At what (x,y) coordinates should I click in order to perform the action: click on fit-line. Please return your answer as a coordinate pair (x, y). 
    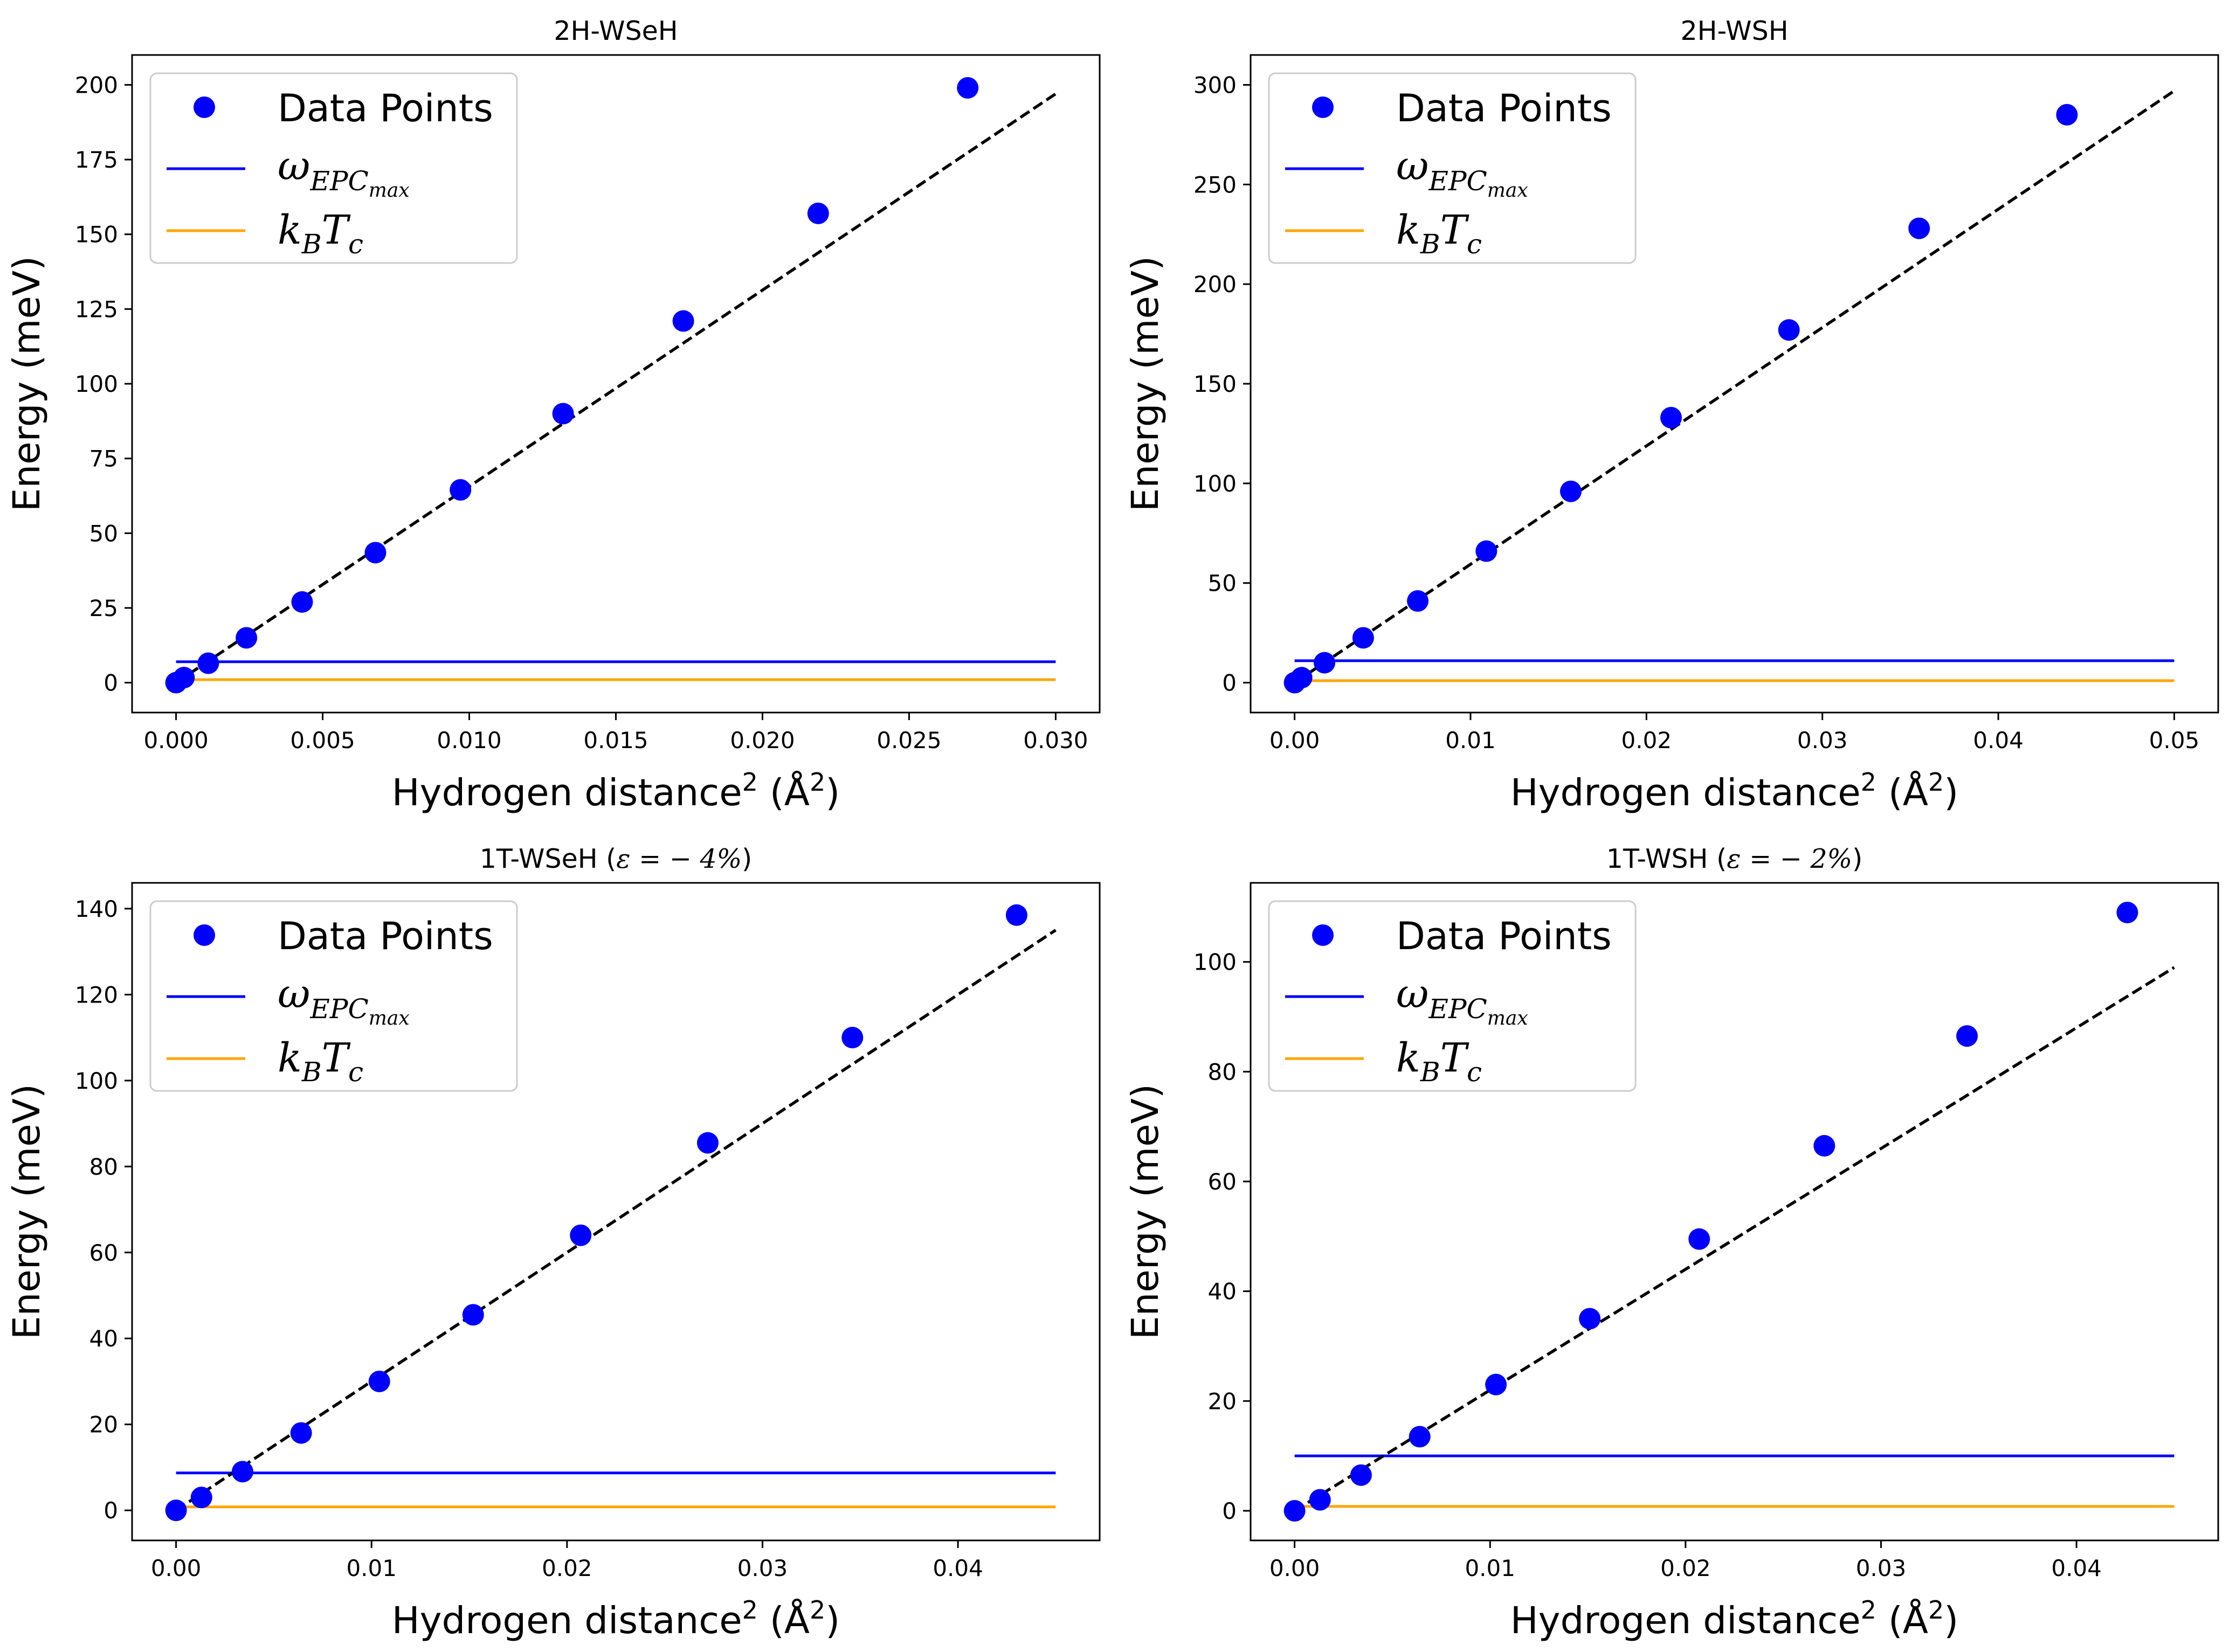
    Looking at the image, I should click on (616, 388).